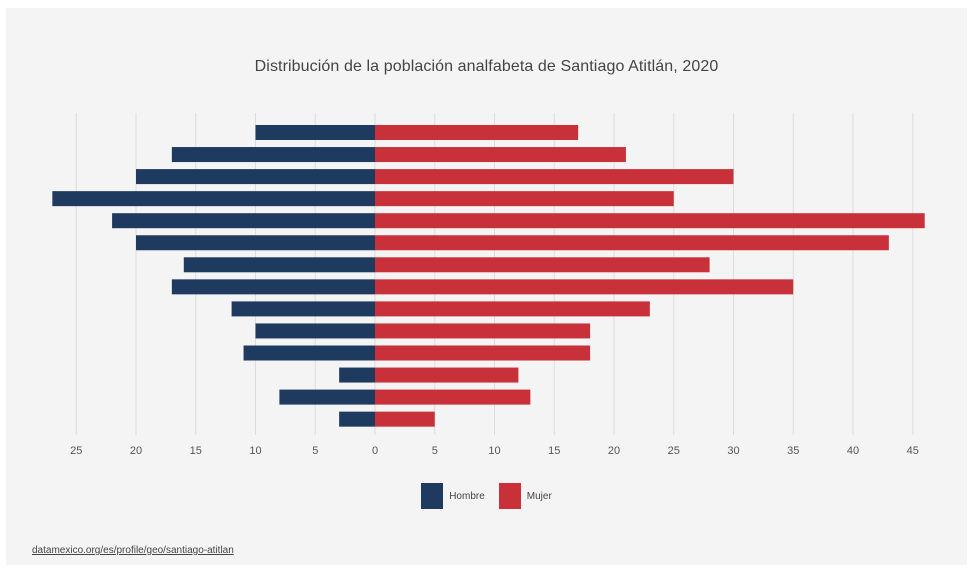  What do you see at coordinates (432, 496) in the screenshot?
I see `legend-swatch-hombre` at bounding box center [432, 496].